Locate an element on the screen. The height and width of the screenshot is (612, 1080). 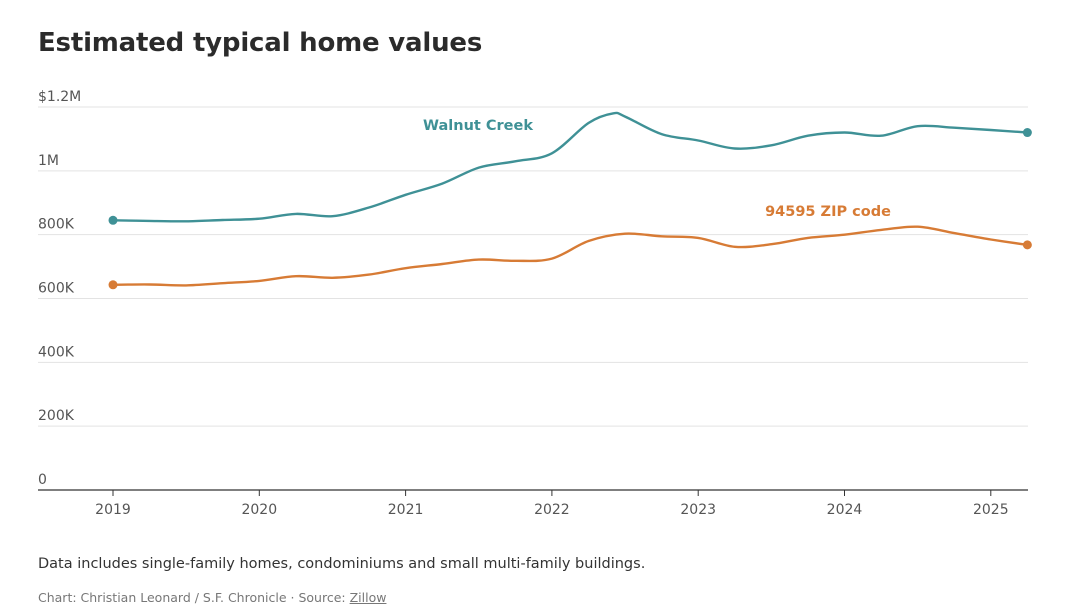
source-link: Zillow is located at coordinates (368, 597).